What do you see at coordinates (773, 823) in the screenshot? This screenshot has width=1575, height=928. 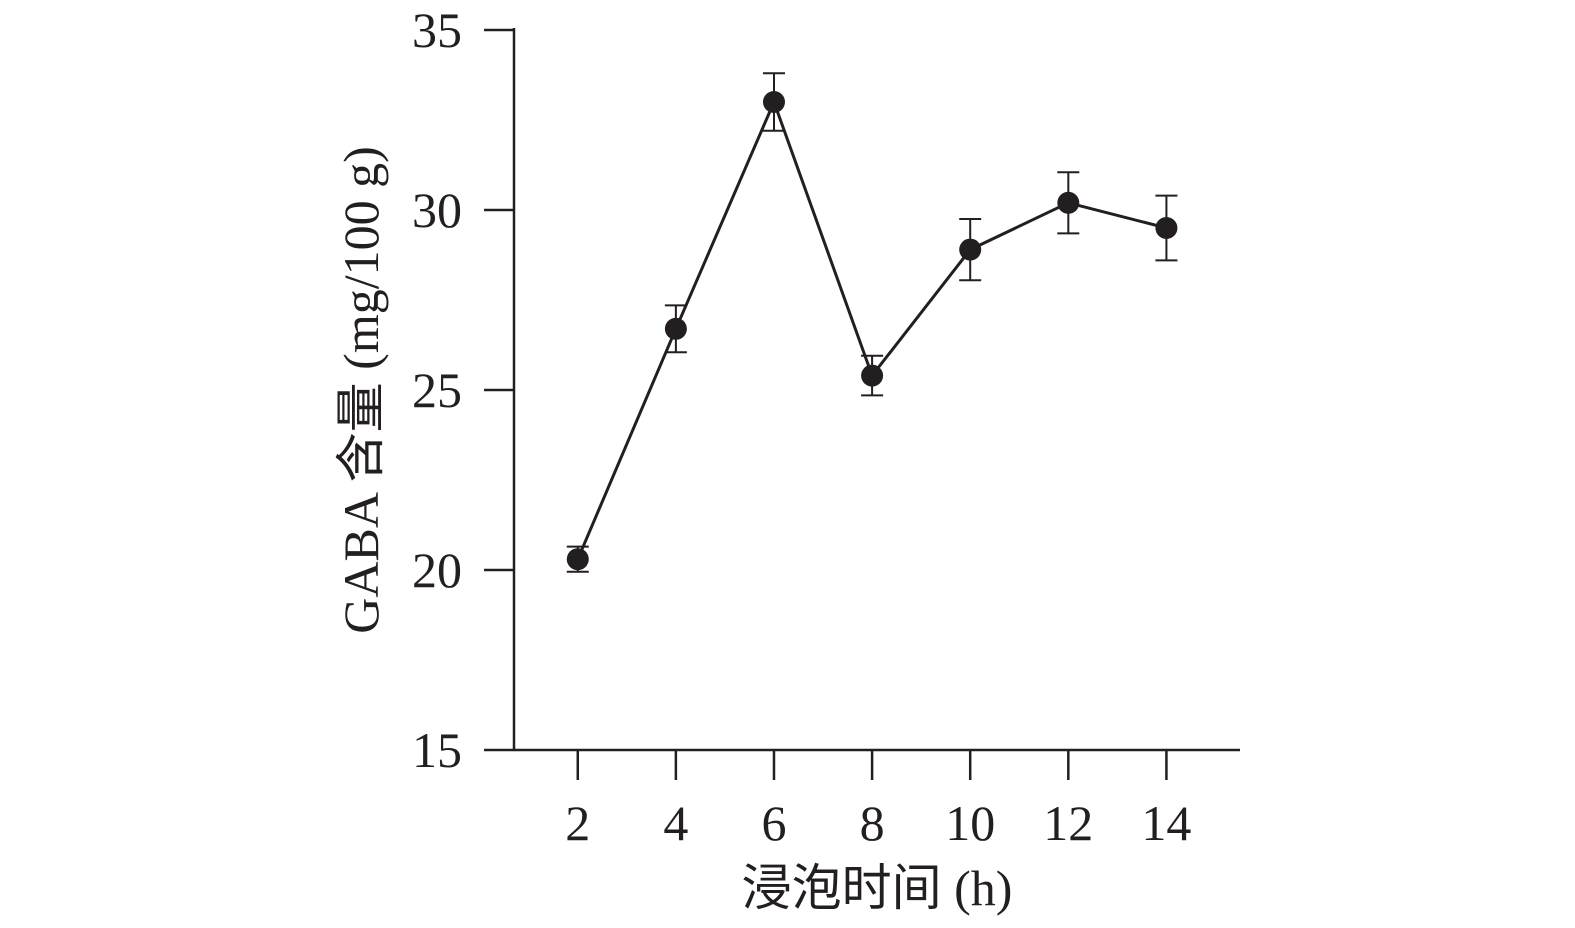 I see `x-tick-label: 6` at bounding box center [773, 823].